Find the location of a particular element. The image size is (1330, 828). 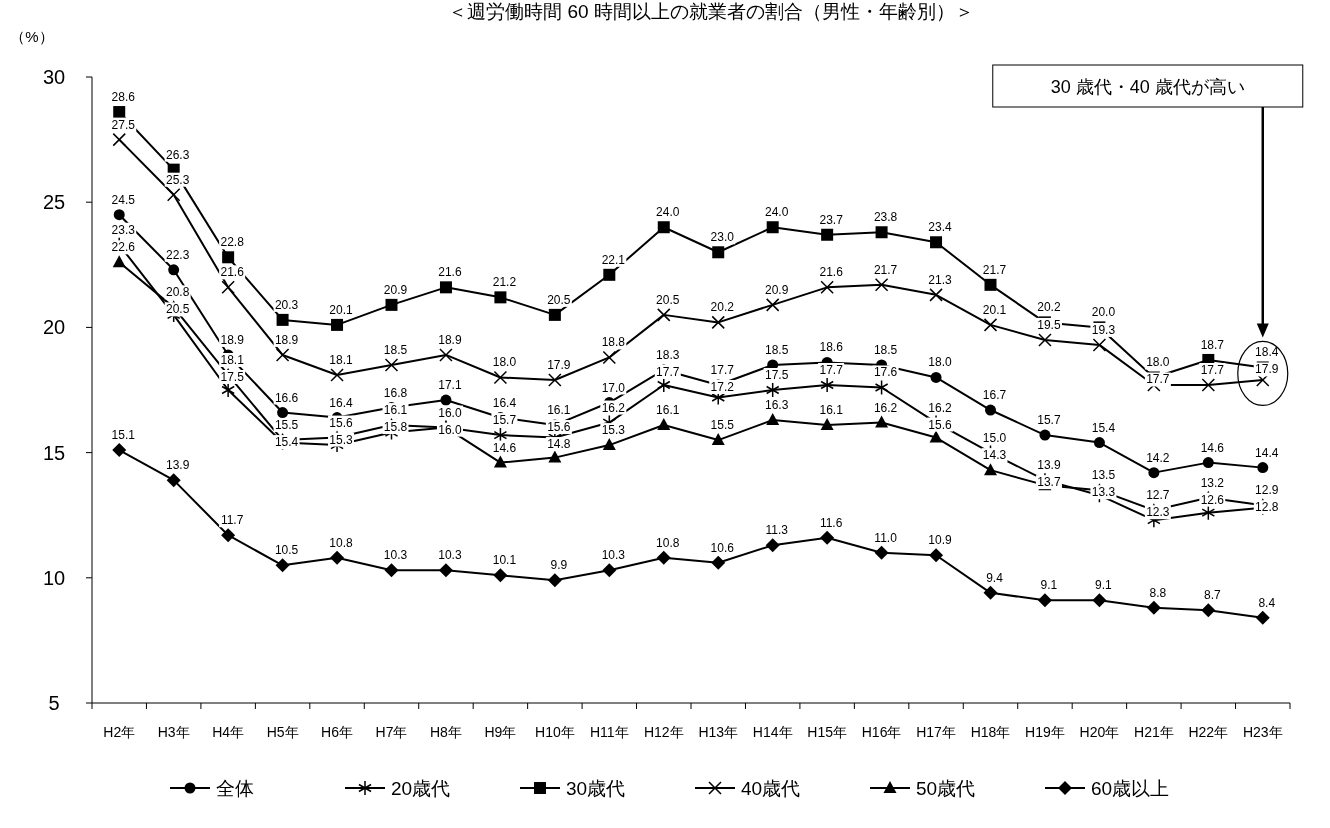

data-label: 10.8 is located at coordinates (341, 542).